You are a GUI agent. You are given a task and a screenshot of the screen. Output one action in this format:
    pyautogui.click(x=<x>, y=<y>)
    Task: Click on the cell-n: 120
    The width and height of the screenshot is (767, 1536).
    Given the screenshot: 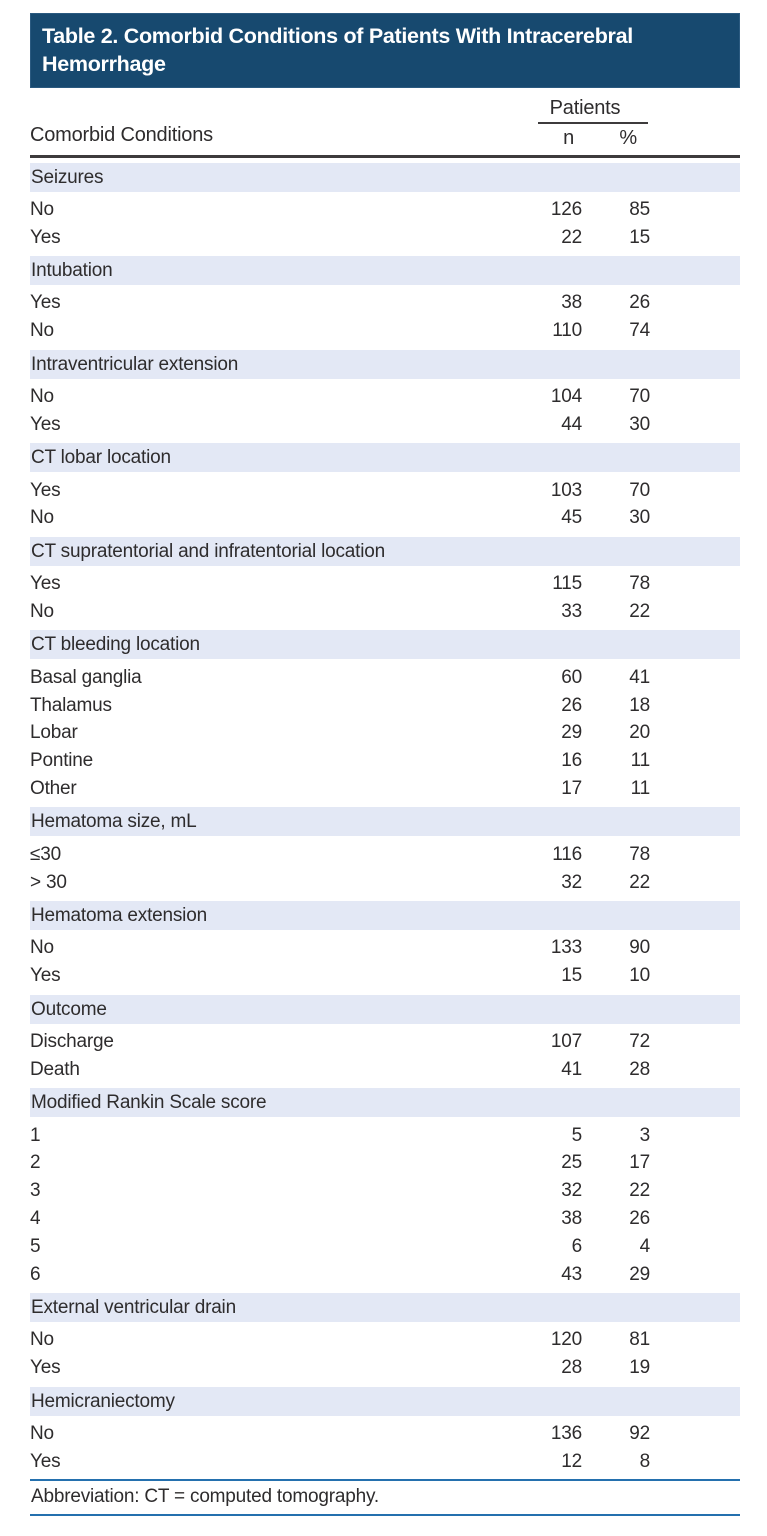 What is the action you would take?
    pyautogui.click(x=566, y=1340)
    